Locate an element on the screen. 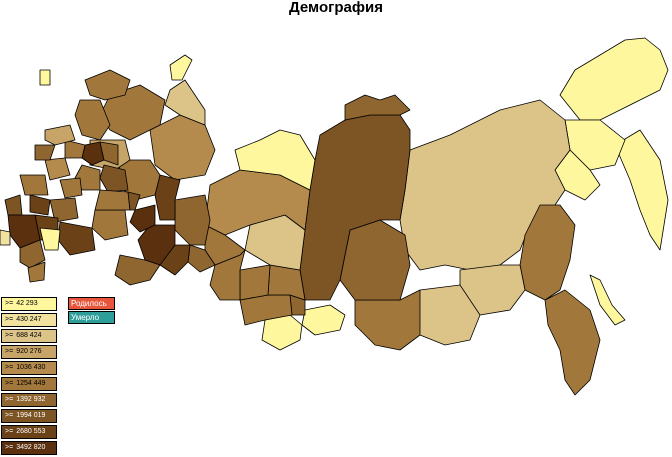 Image resolution: width=672 pixels, height=457 pixels. legend-item: >= 1994 019 is located at coordinates (29, 416).